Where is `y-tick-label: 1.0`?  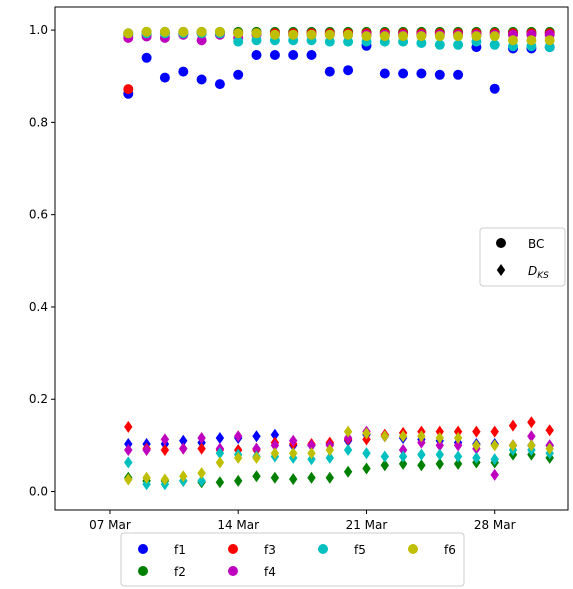 y-tick-label: 1.0 is located at coordinates (38, 30).